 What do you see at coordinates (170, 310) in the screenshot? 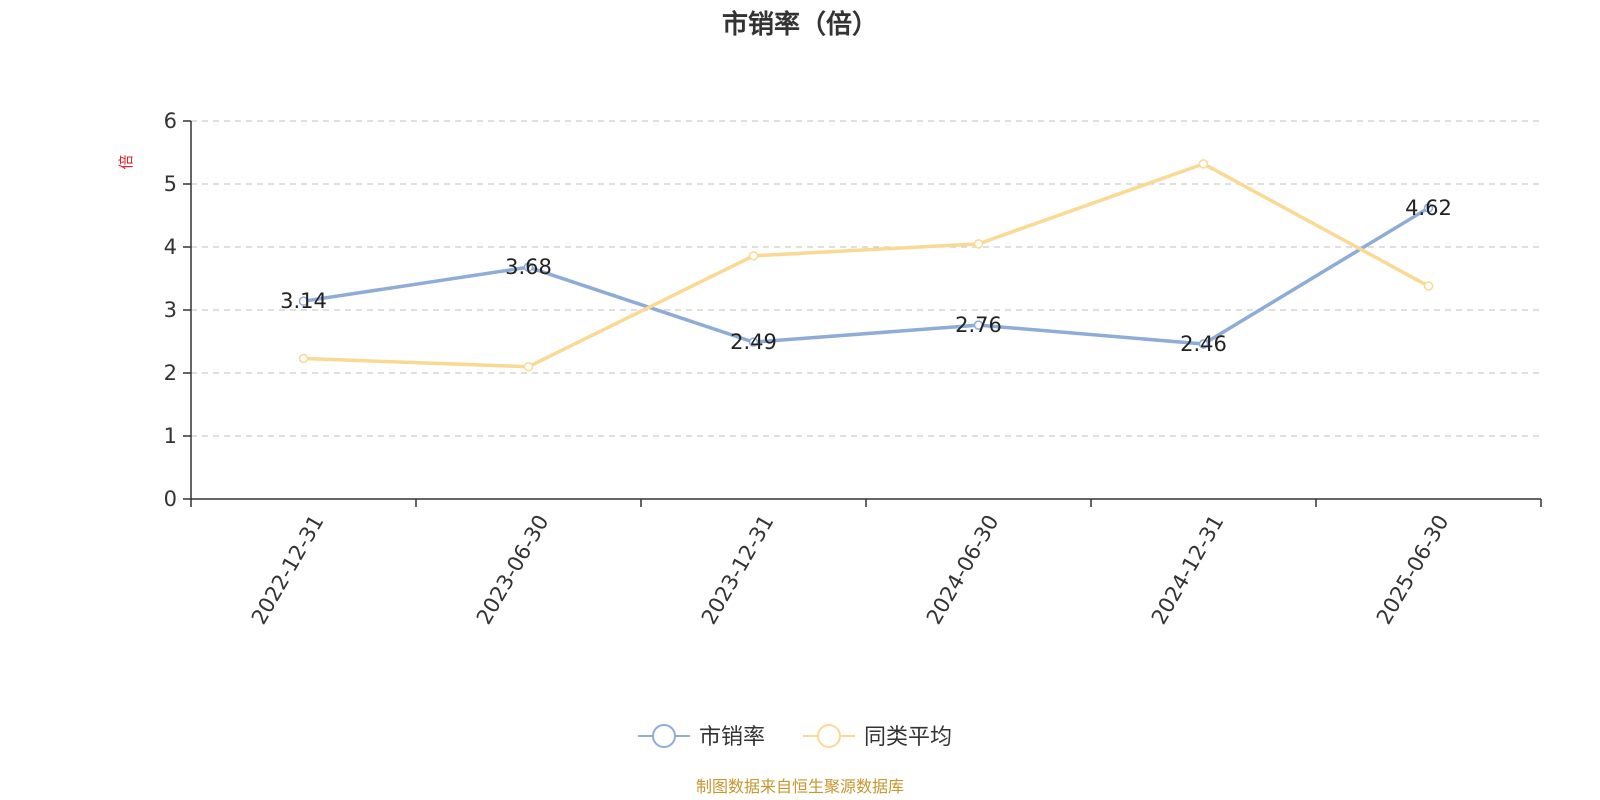
I see `y-tick-label: 3` at bounding box center [170, 310].